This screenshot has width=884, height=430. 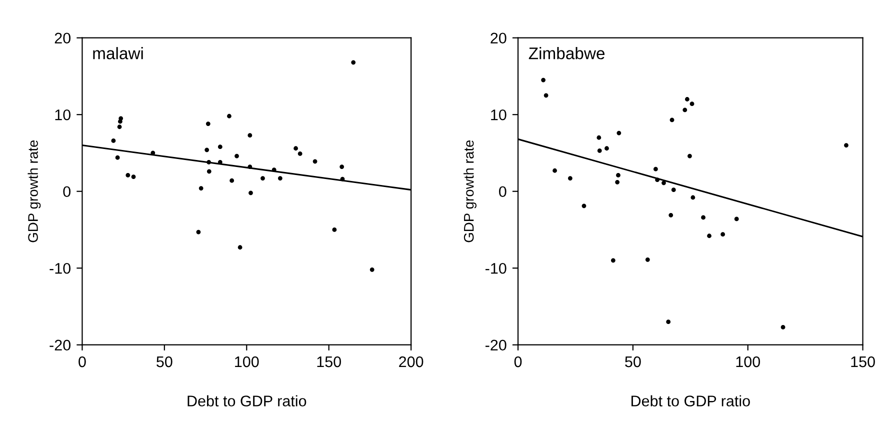 What do you see at coordinates (566, 53) in the screenshot?
I see `chart-title: Zimbabwe` at bounding box center [566, 53].